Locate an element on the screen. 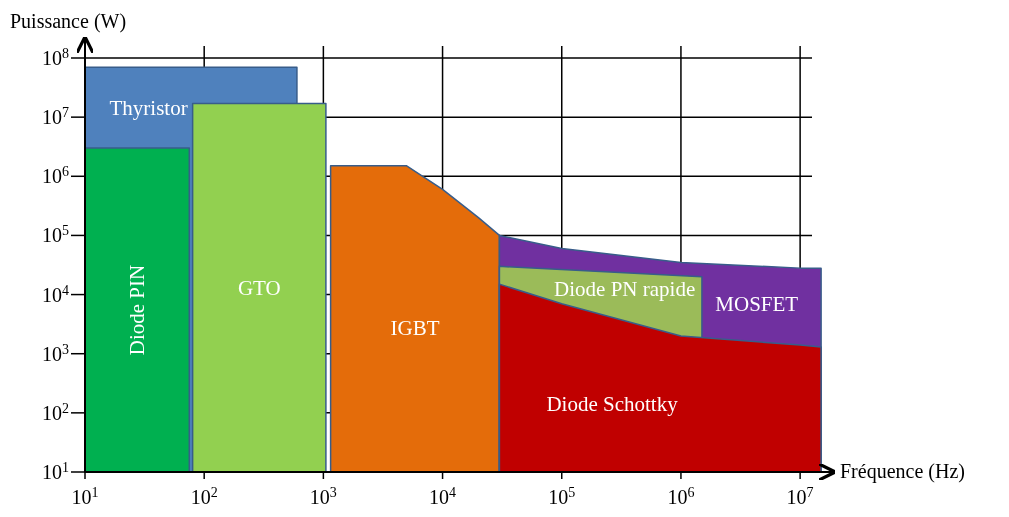 The height and width of the screenshot is (517, 1009). y-tick-label: 10$^{8}$ is located at coordinates (55, 57).